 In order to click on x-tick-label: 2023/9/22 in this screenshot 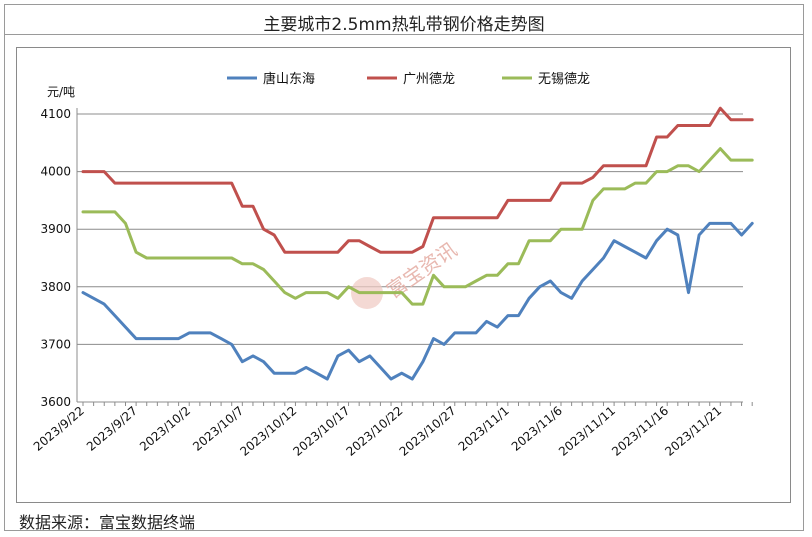, I will do `click(59, 429)`.